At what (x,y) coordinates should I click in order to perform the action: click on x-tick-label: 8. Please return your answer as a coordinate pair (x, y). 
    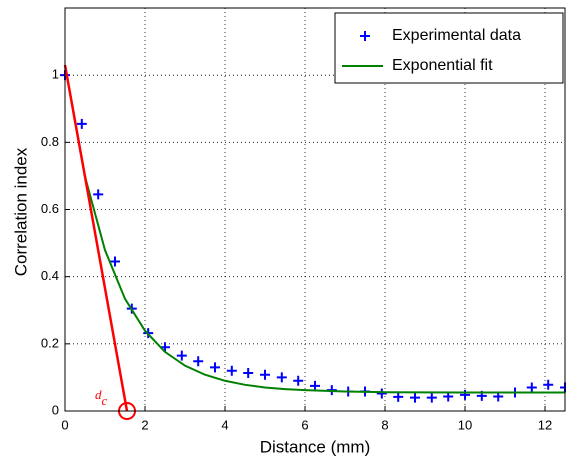
    Looking at the image, I should click on (384, 424).